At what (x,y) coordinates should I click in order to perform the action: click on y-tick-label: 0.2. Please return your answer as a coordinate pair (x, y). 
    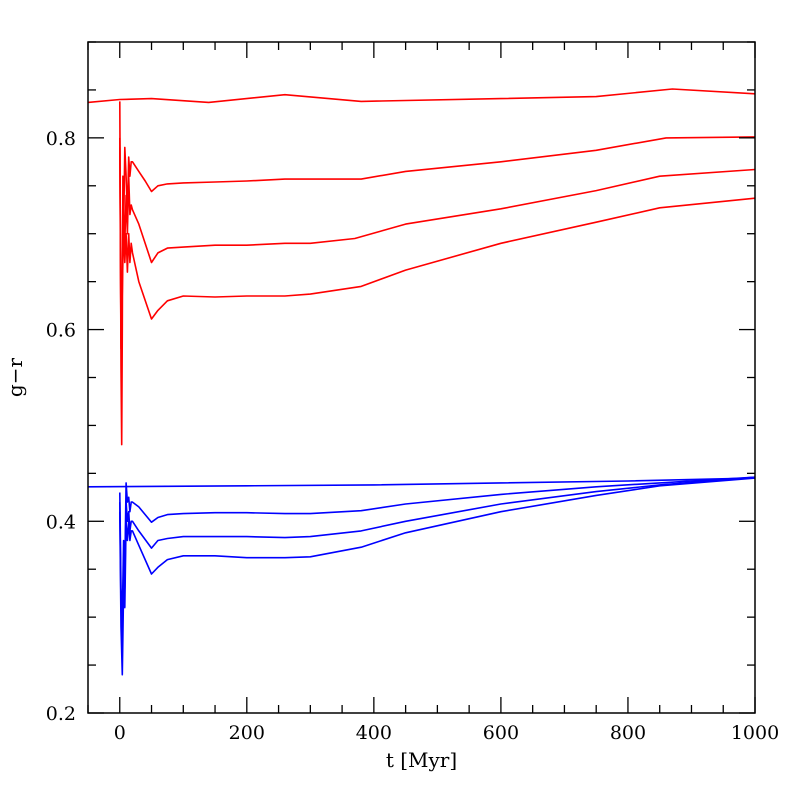
    Looking at the image, I should click on (61, 714).